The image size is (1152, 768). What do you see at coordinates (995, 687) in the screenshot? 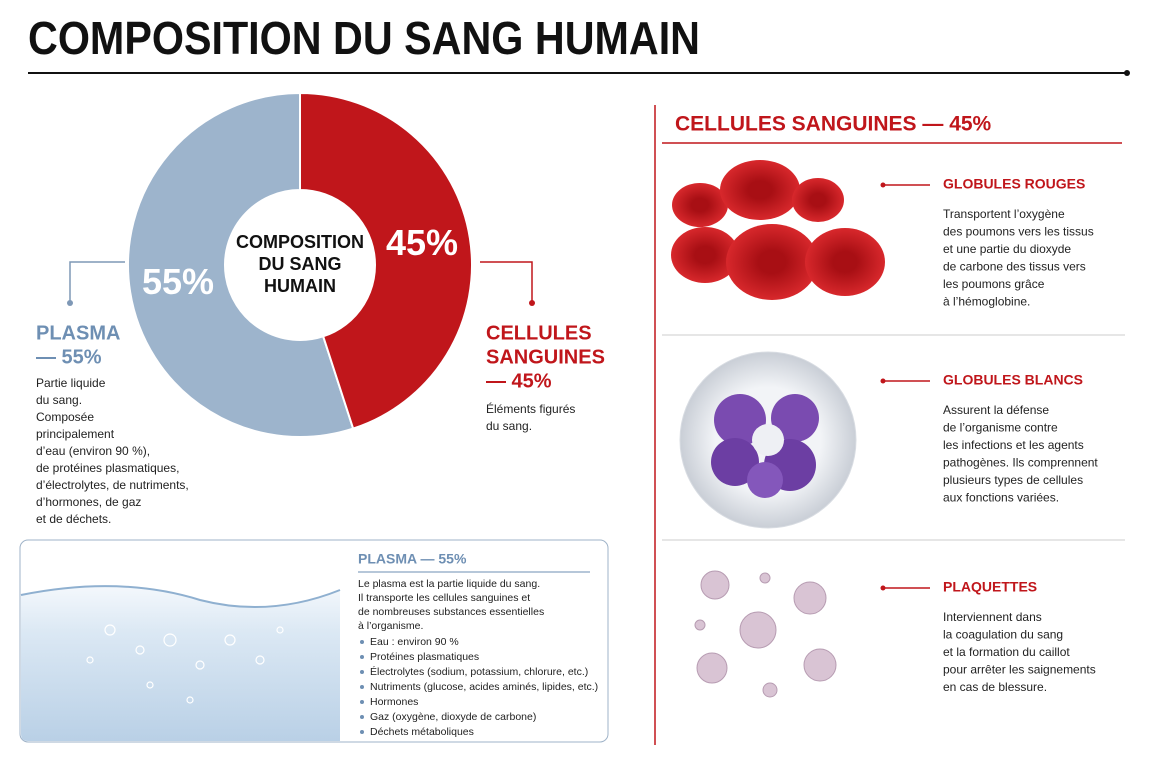
I see `item-text: en cas de blessure.` at bounding box center [995, 687].